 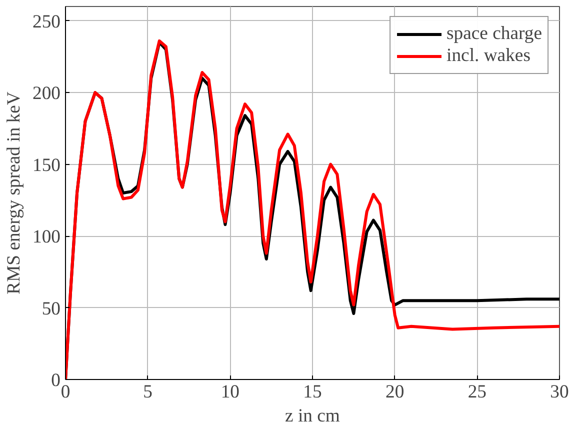 I want to click on y-tick-label: 100, so click(x=46, y=237).